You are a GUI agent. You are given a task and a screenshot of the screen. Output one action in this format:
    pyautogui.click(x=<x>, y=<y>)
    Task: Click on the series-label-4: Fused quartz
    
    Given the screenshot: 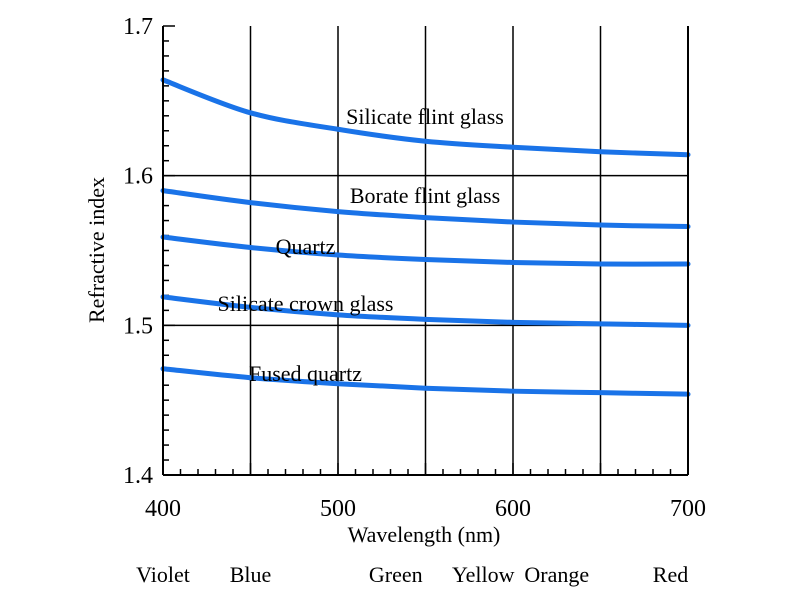 What is the action you would take?
    pyautogui.click(x=305, y=373)
    